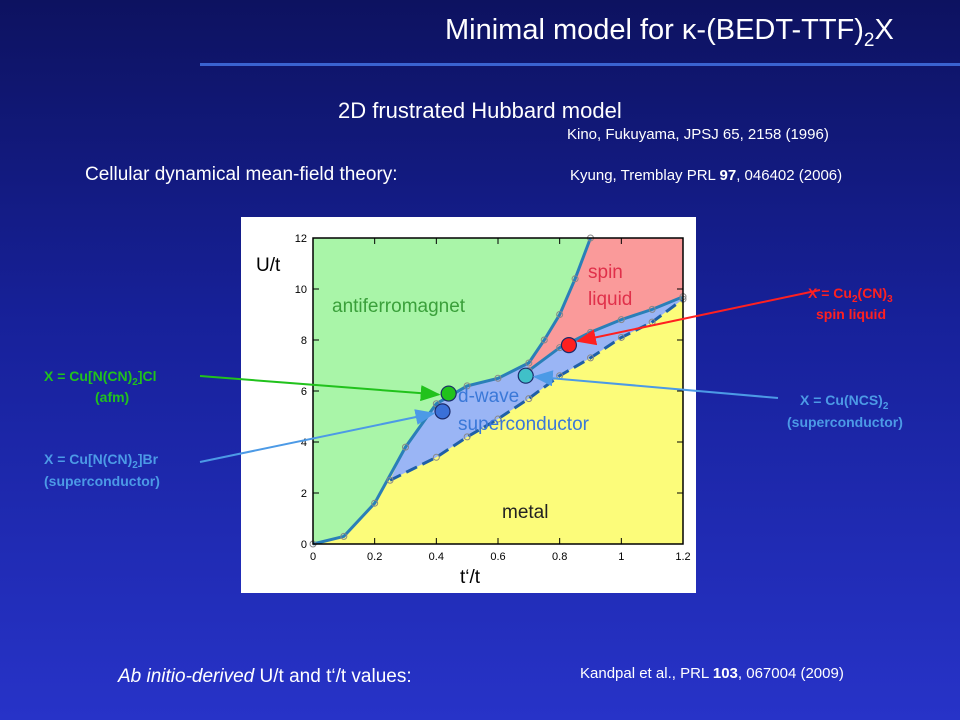 The image size is (960, 720). I want to click on abinitio-label: Ab initio-derived U/t and t‘/t values:, so click(265, 676).